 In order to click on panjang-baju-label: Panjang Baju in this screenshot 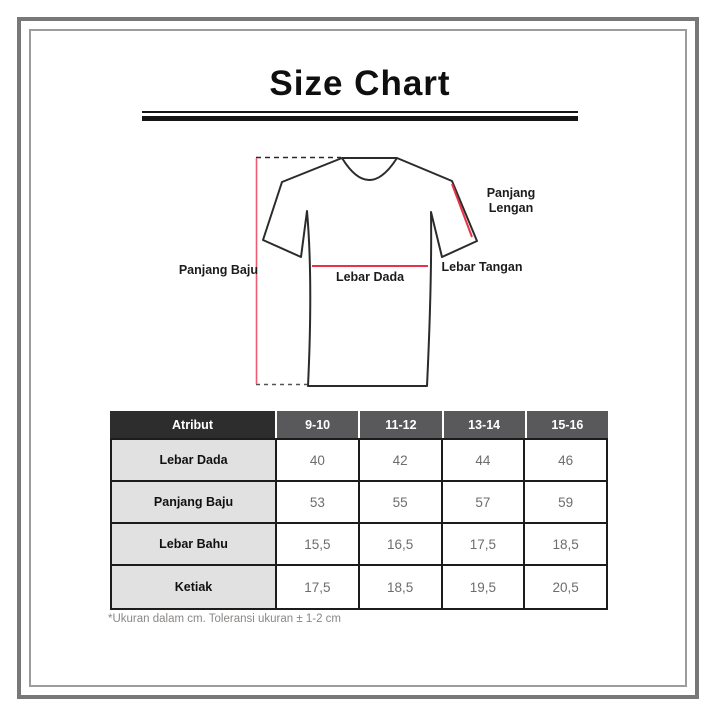, I will do `click(218, 270)`.